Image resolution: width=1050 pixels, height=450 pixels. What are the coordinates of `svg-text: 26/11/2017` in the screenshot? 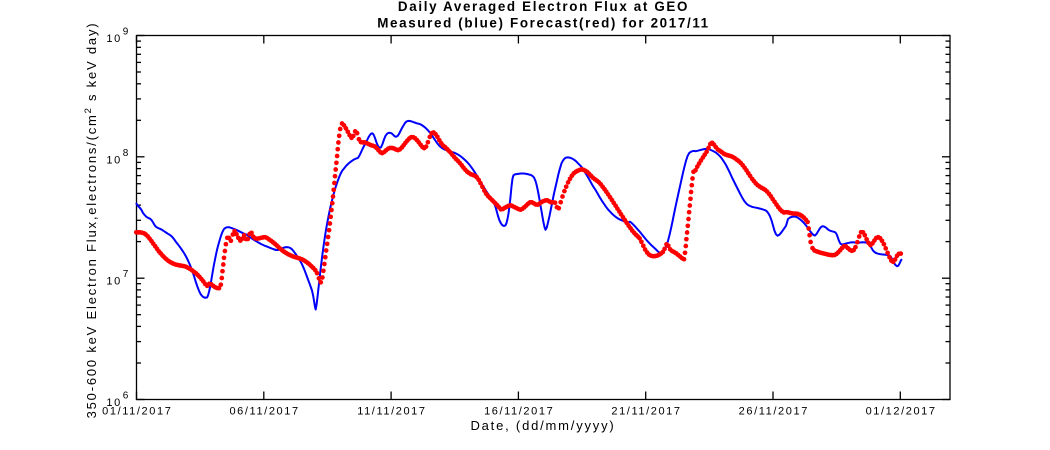 It's located at (774, 411).